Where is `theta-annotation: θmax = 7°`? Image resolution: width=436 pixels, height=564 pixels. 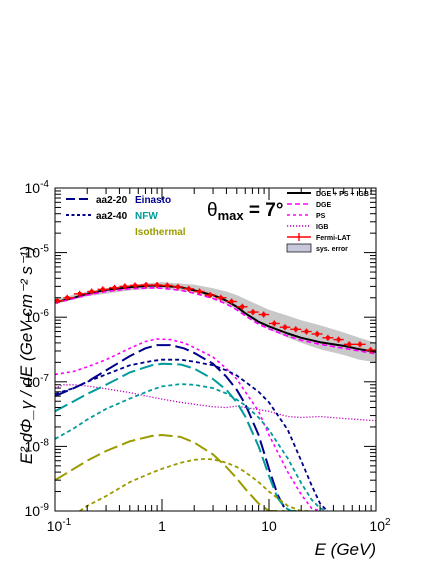
theta-annotation: θmax = 7° is located at coordinates (245, 211).